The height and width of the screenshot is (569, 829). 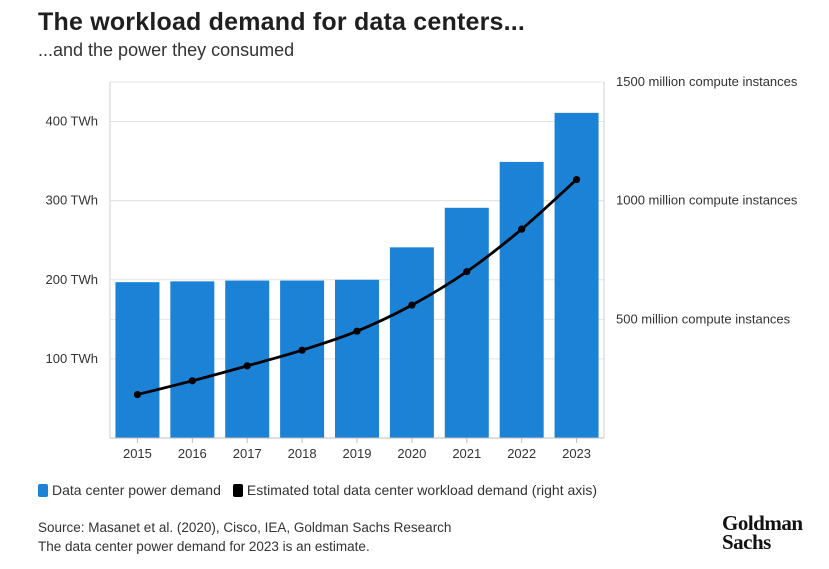 I want to click on line-point-2017, so click(x=247, y=366).